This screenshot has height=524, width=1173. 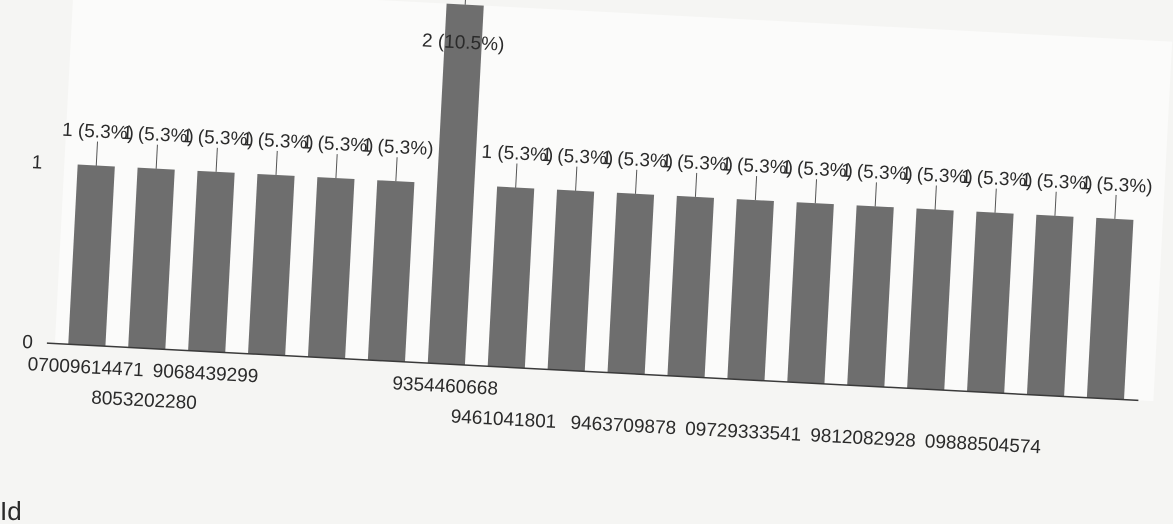 I want to click on x-tick-label: 9812082928, so click(x=863, y=438).